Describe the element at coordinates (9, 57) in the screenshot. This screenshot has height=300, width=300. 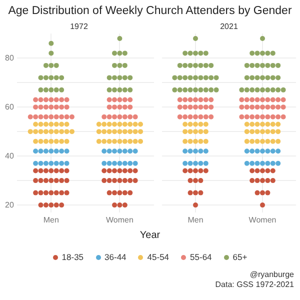
I see `y-tick-label: 80` at that location.